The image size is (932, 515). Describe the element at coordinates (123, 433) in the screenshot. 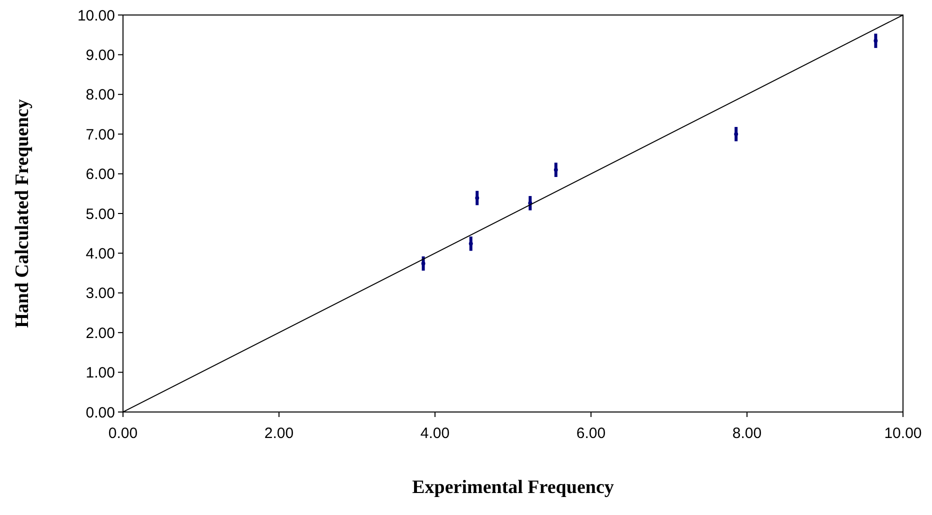

I see `x-tick-label: 0.00` at that location.